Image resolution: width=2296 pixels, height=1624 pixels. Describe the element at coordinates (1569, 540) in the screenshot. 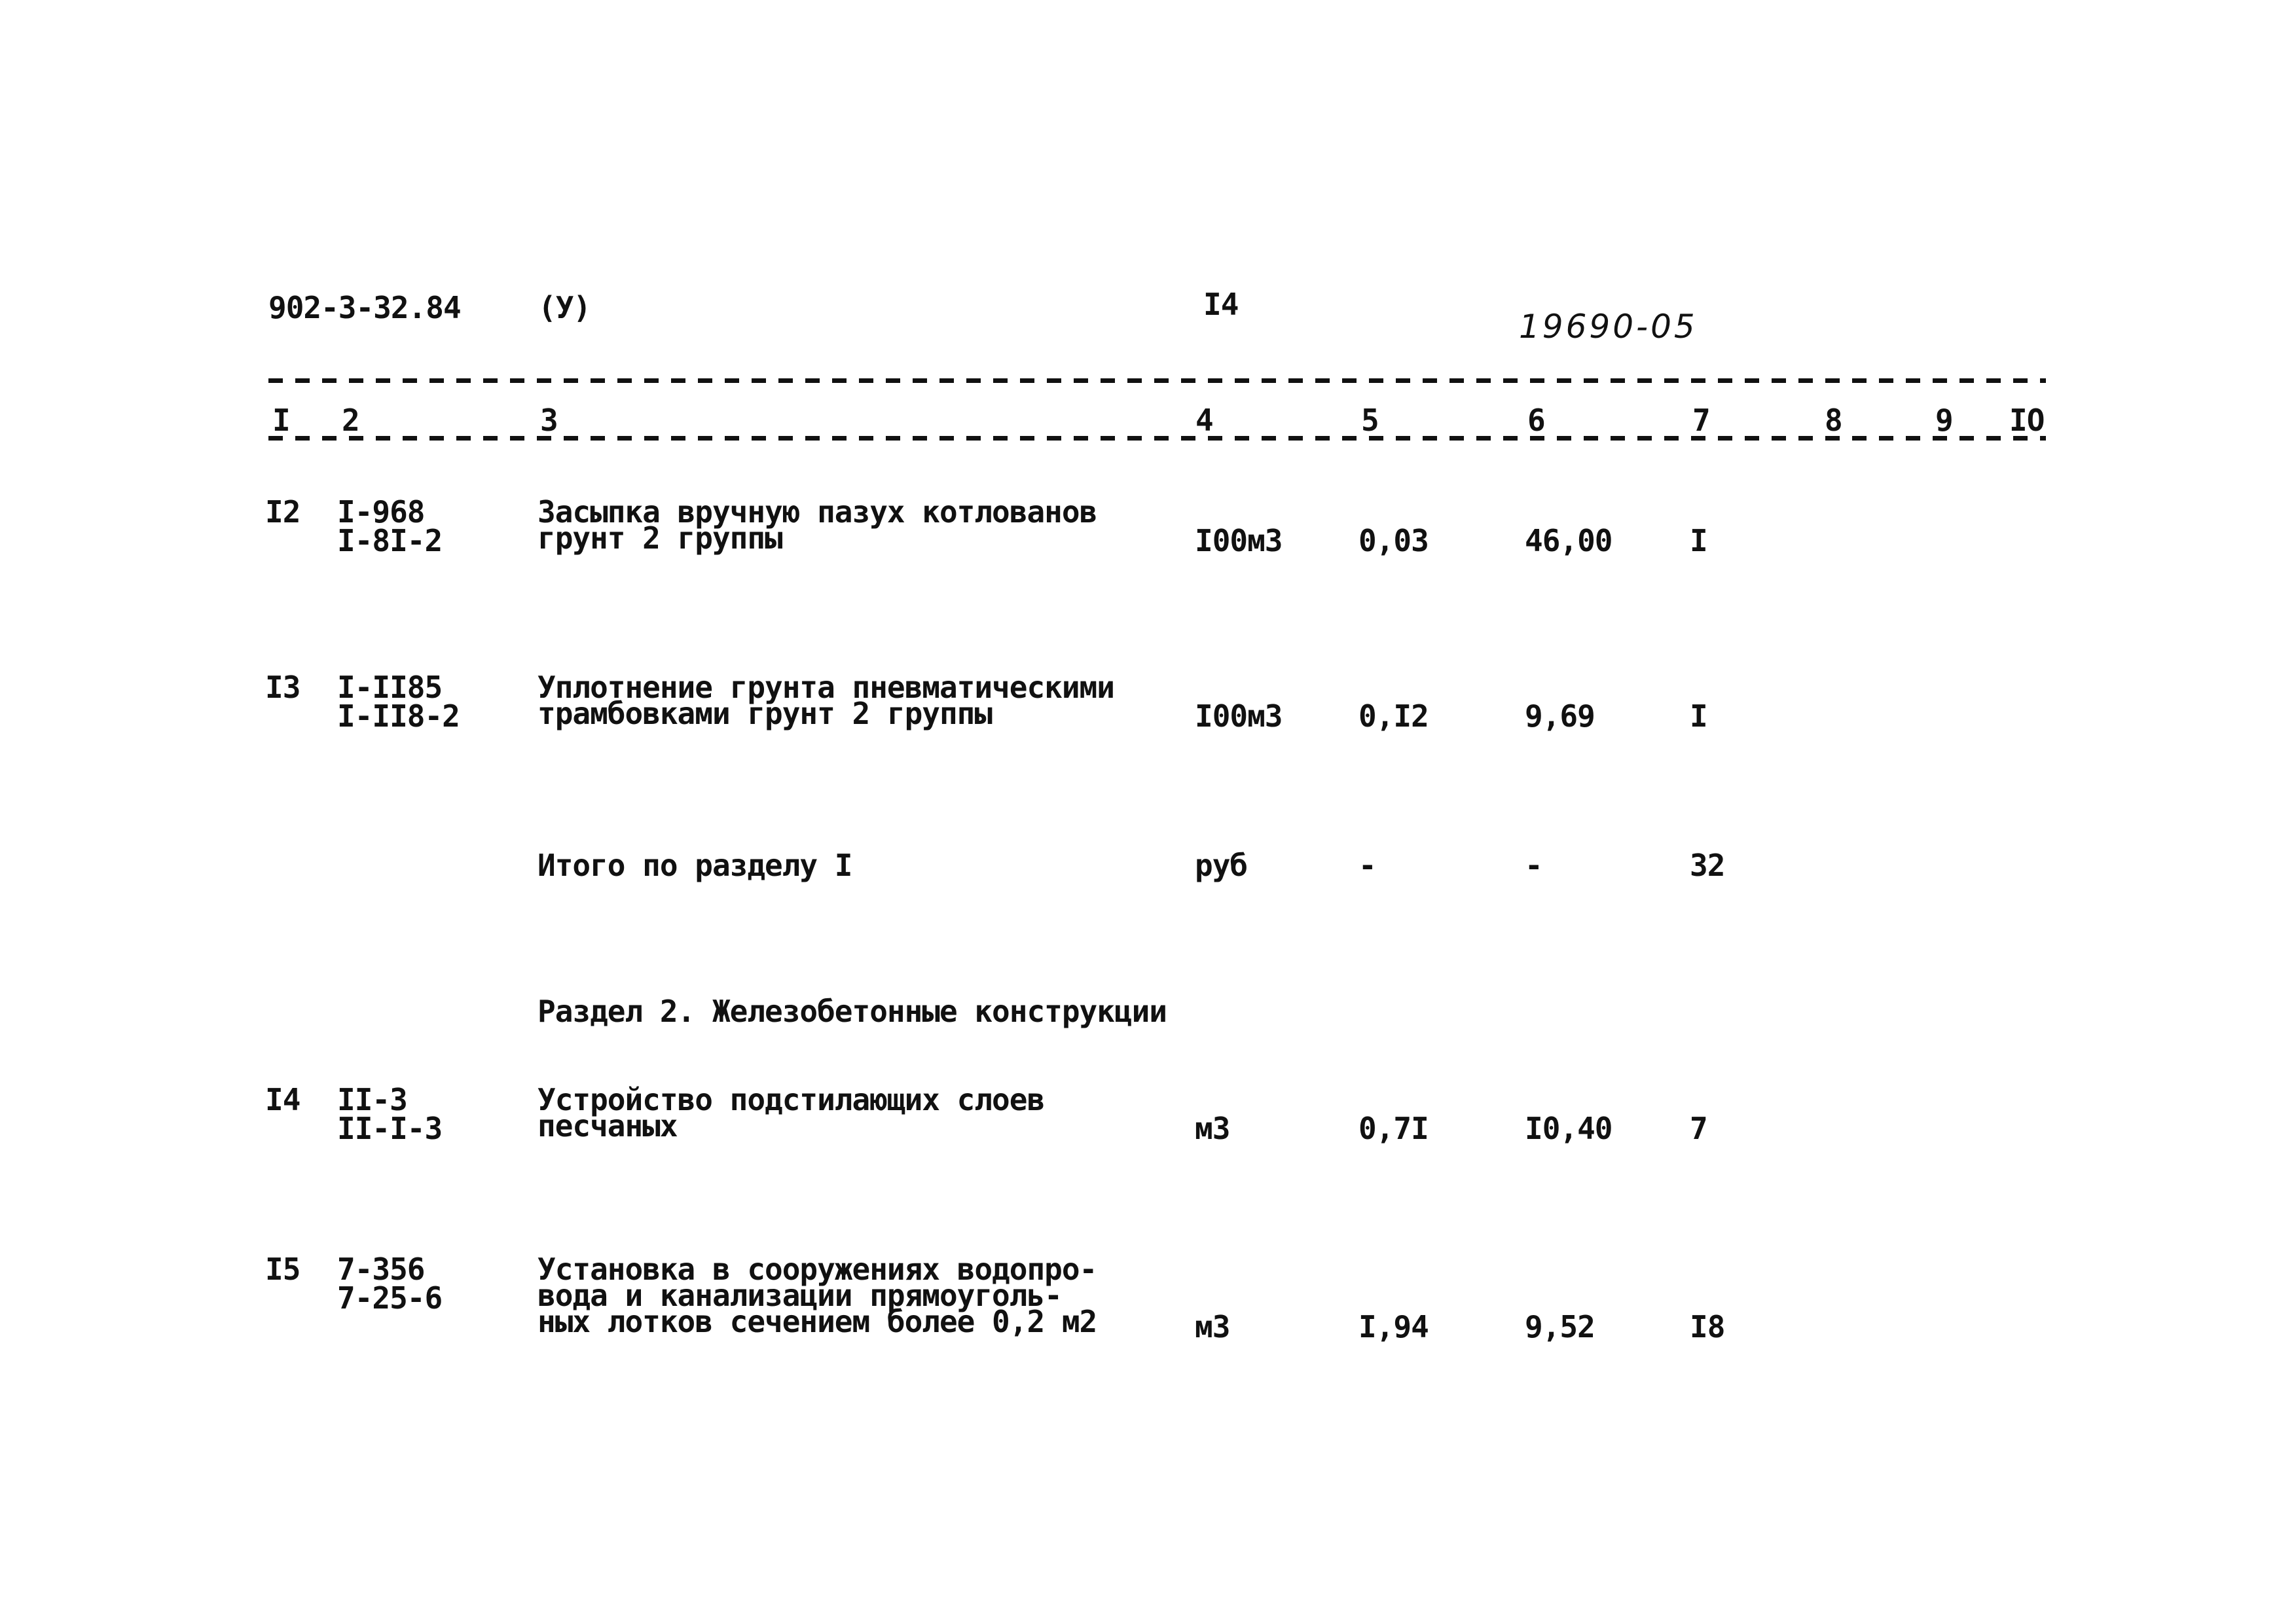

I see `unit-price: 46,00` at that location.